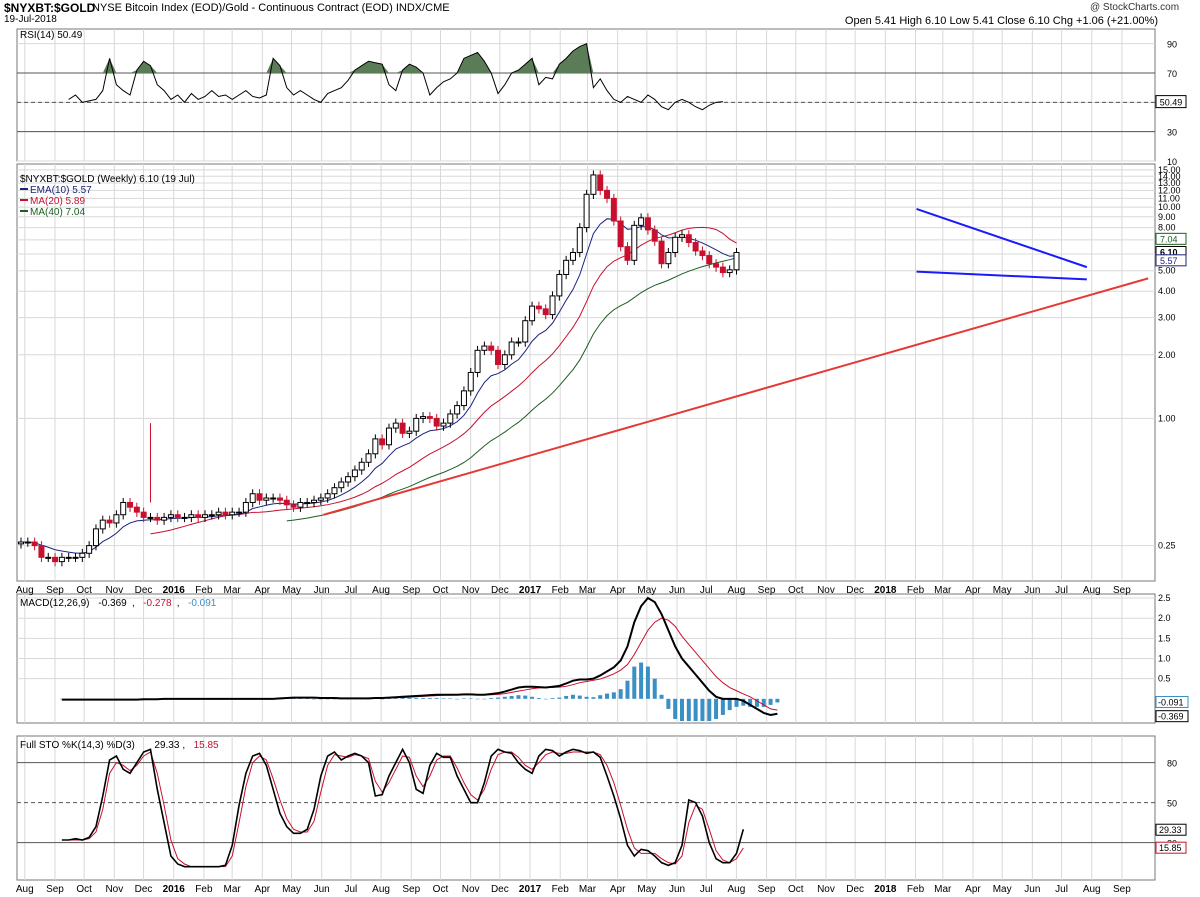 This screenshot has height=897, width=1200. I want to click on price-axis-label: 14.00, so click(1169, 176).